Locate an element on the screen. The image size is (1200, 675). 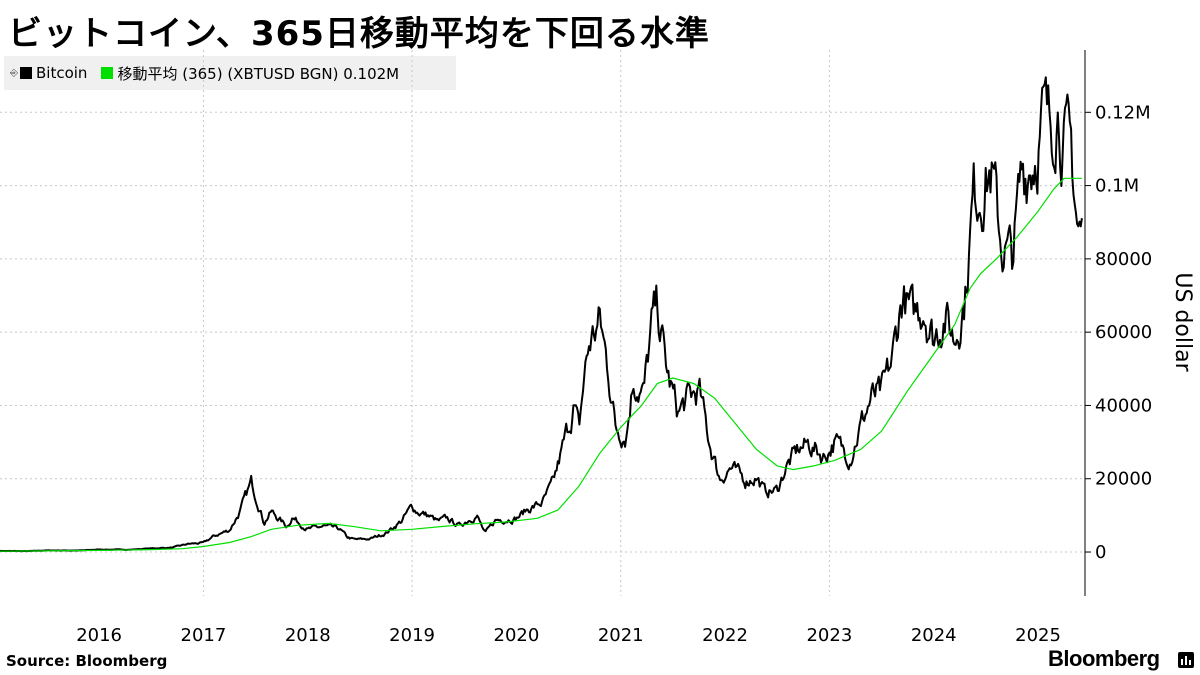
y-axis: 0 20000 40000 60000 80000 0.1M 0.12M is located at coordinates (1118, 323).